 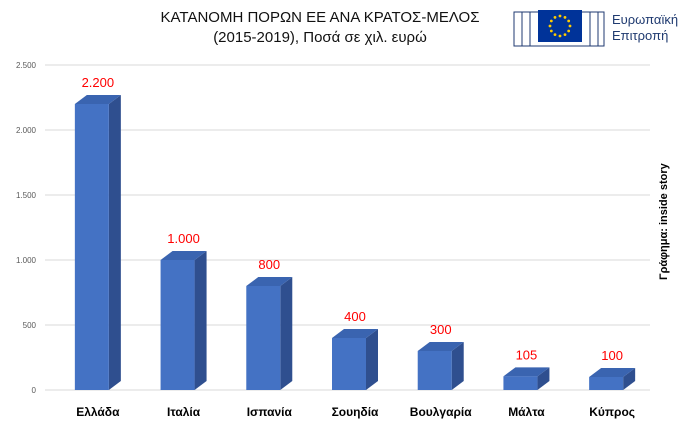 I want to click on y-tick-label: 1.500, so click(x=26, y=195).